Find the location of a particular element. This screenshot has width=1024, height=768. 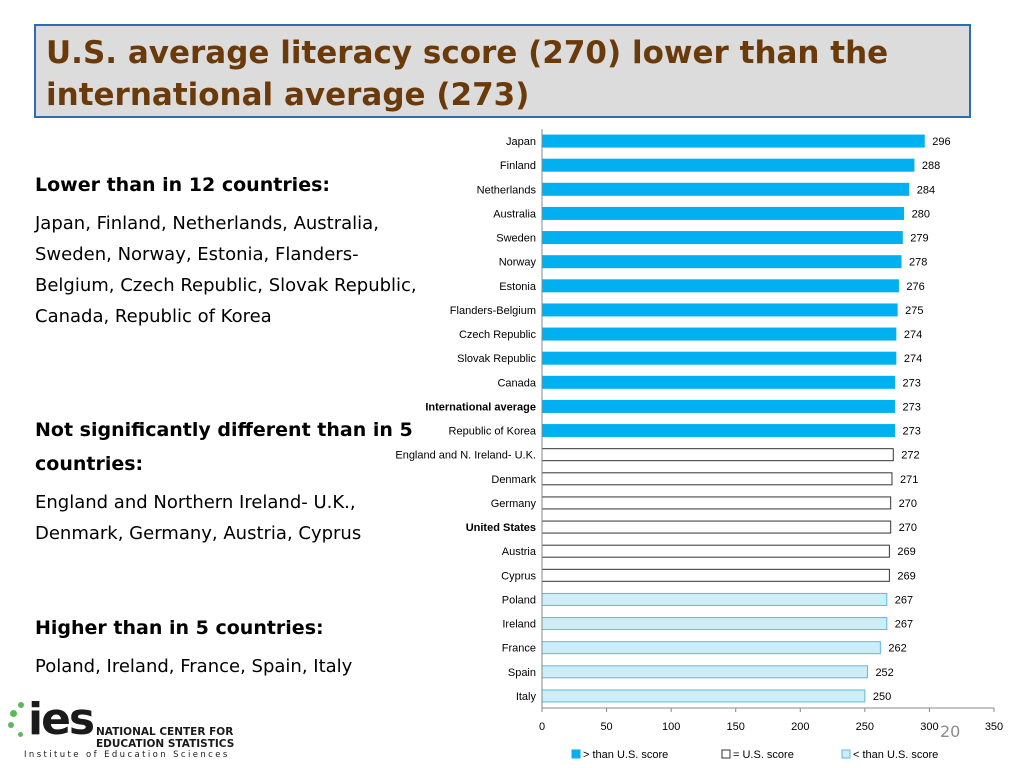

logo-wordmark: ies is located at coordinates (61, 719).